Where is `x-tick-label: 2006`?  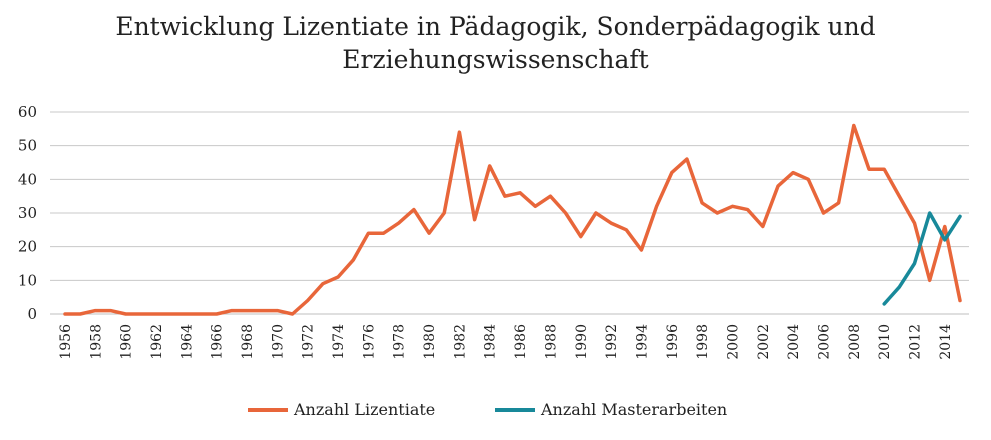 x-tick-label: 2006 is located at coordinates (824, 342).